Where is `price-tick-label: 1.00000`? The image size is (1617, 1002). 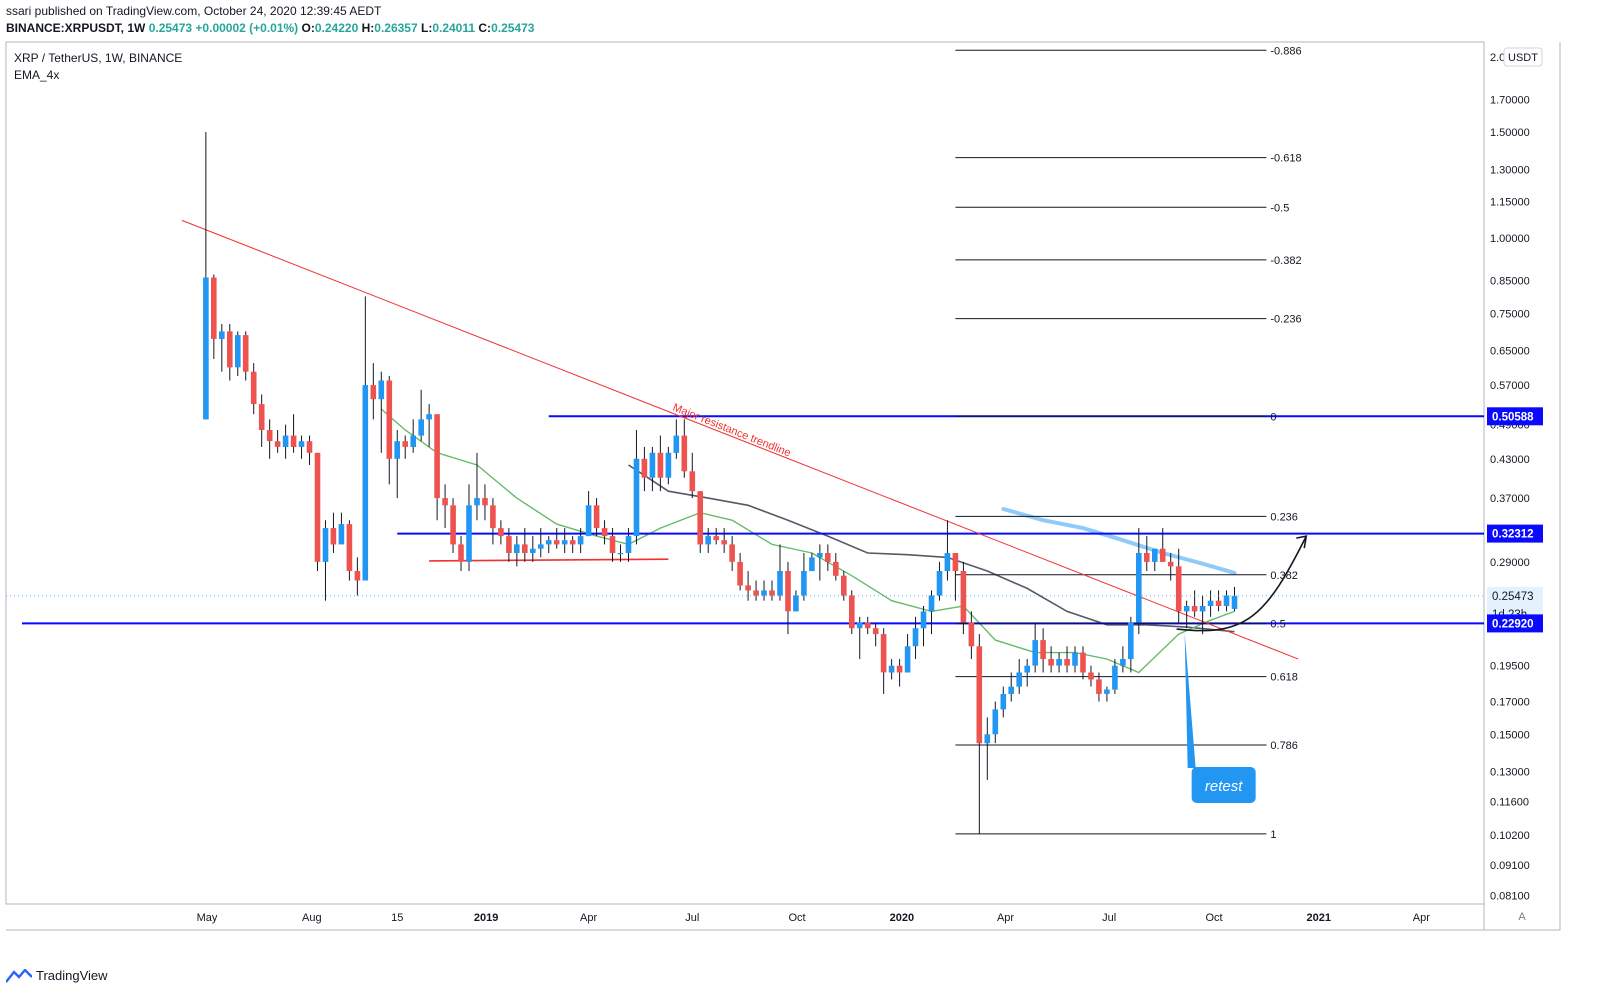
price-tick-label: 1.00000 is located at coordinates (1510, 239).